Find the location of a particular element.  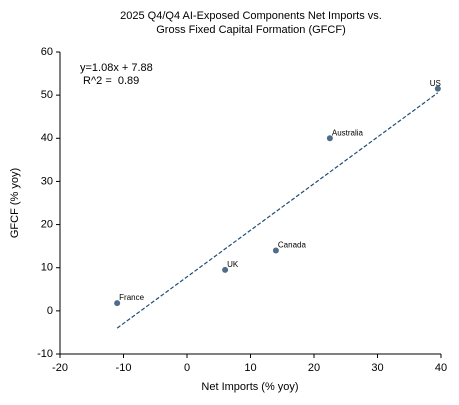

y-tick-label: 40 is located at coordinates (47, 138).